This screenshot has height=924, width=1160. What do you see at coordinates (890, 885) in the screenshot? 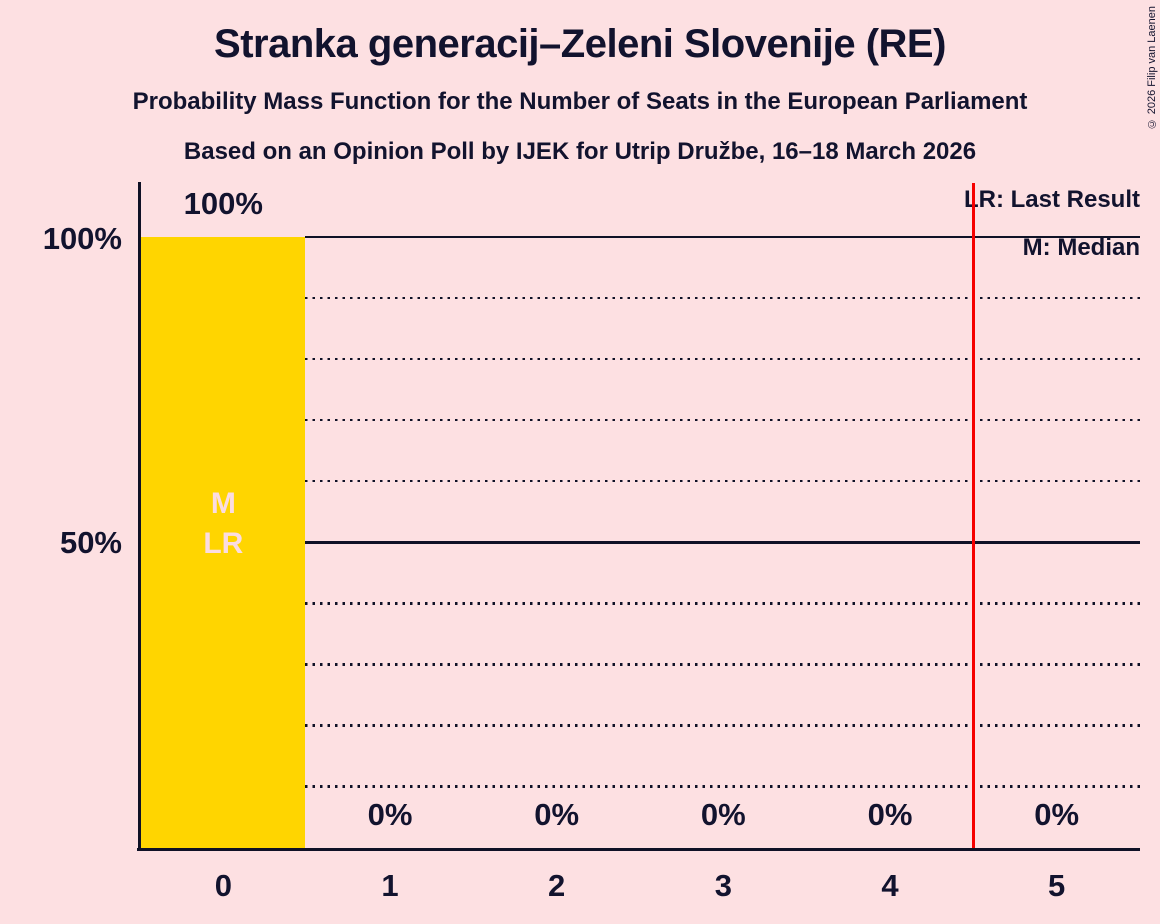
I see `x-tick-label-4: 4` at bounding box center [890, 885].